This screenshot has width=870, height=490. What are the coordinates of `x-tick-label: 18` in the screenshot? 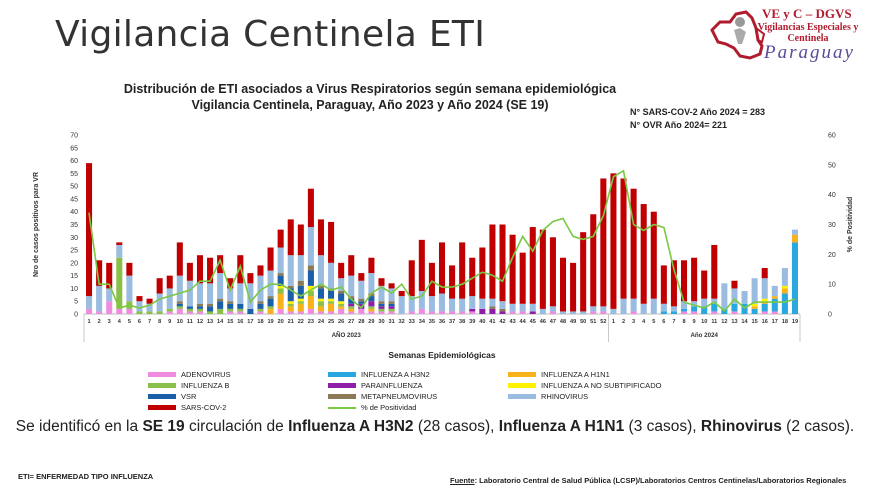 It's located at (785, 322).